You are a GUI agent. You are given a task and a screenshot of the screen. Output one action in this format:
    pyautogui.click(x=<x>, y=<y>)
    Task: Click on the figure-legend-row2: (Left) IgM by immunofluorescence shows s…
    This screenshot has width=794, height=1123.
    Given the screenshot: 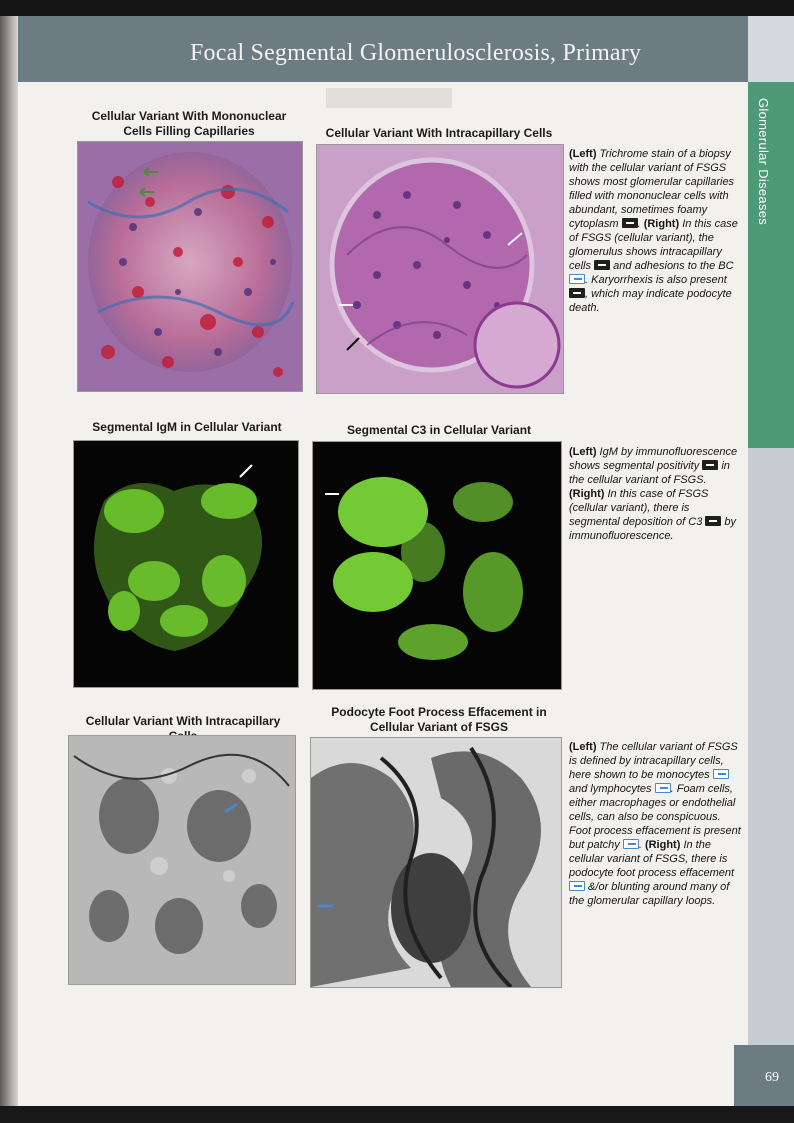 What is the action you would take?
    pyautogui.click(x=655, y=494)
    